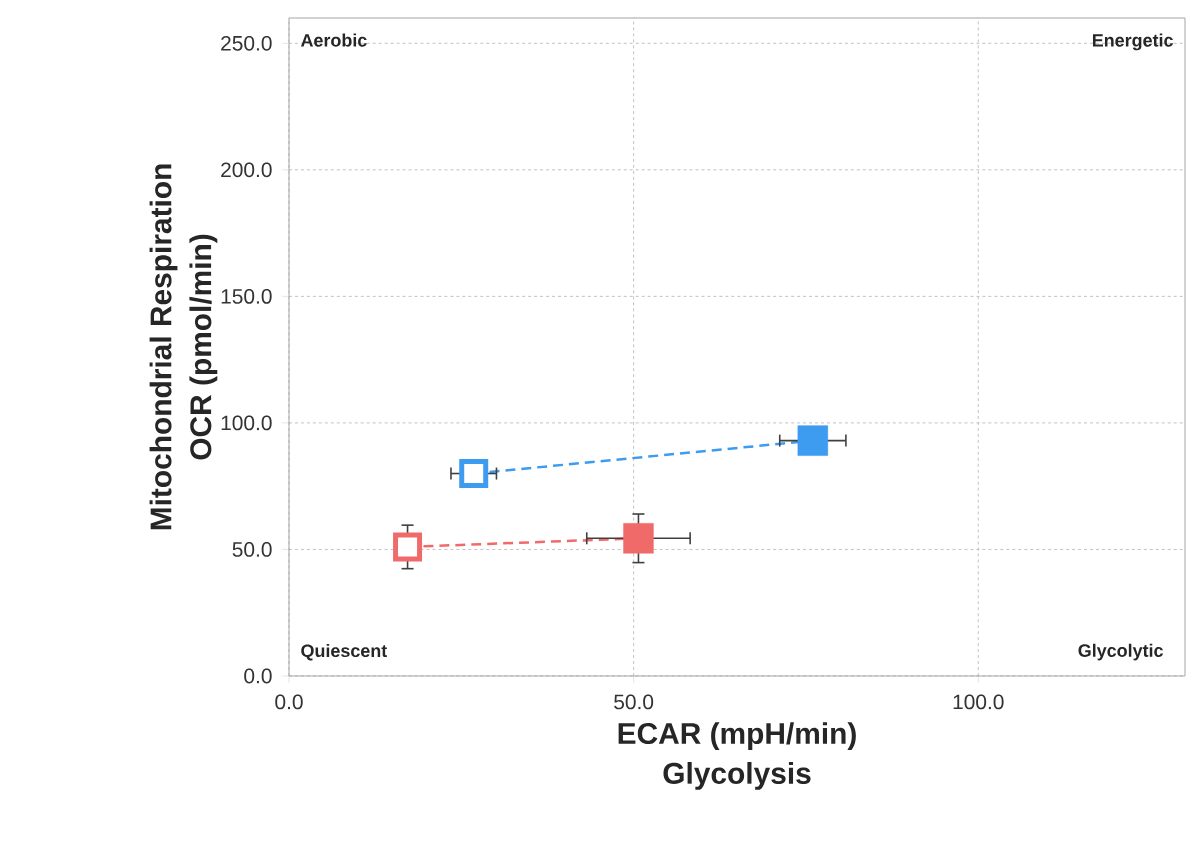 Image resolution: width=1198 pixels, height=856 pixels. What do you see at coordinates (246, 170) in the screenshot?
I see `y-tick-label: 200.0` at bounding box center [246, 170].